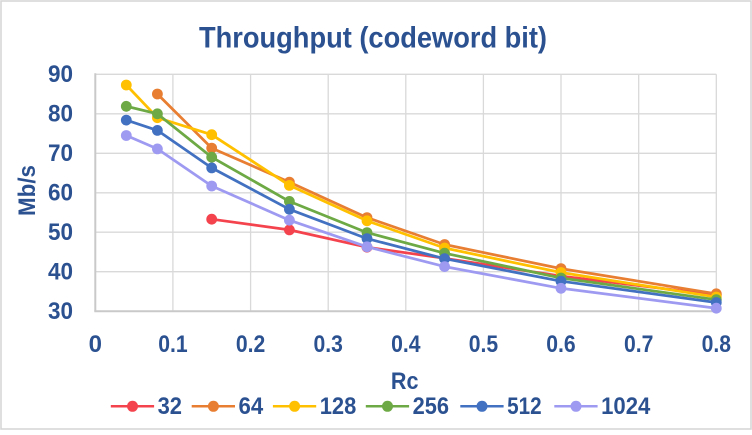 The height and width of the screenshot is (435, 752). I want to click on svg-text: 0.1, so click(172, 344).